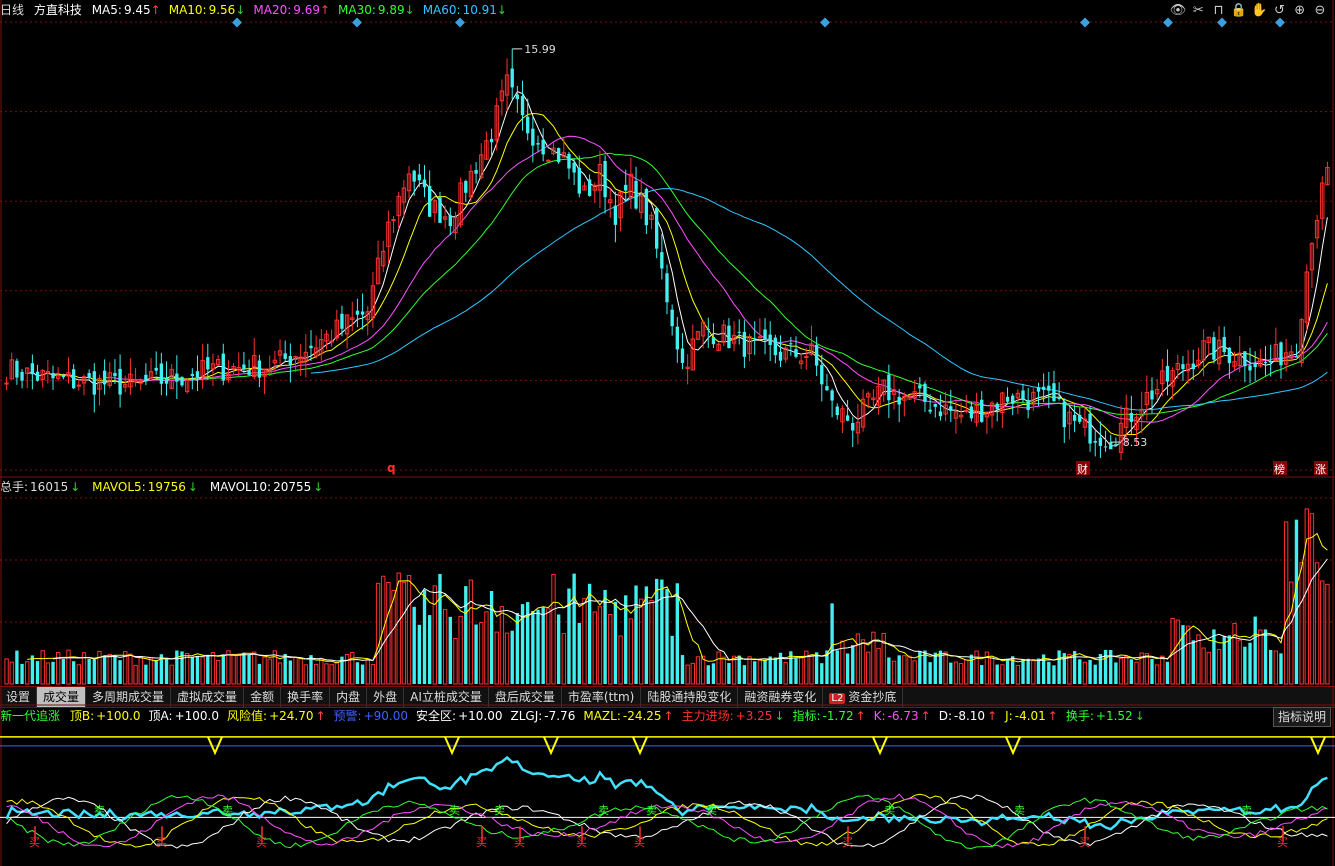  What do you see at coordinates (1218, 10) in the screenshot?
I see `lock-open-icon: ⊓` at bounding box center [1218, 10].